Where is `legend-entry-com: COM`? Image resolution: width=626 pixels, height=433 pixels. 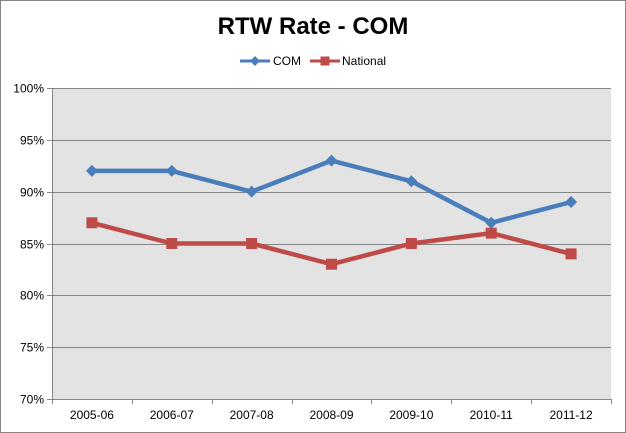 legend-entry-com: COM is located at coordinates (270, 61).